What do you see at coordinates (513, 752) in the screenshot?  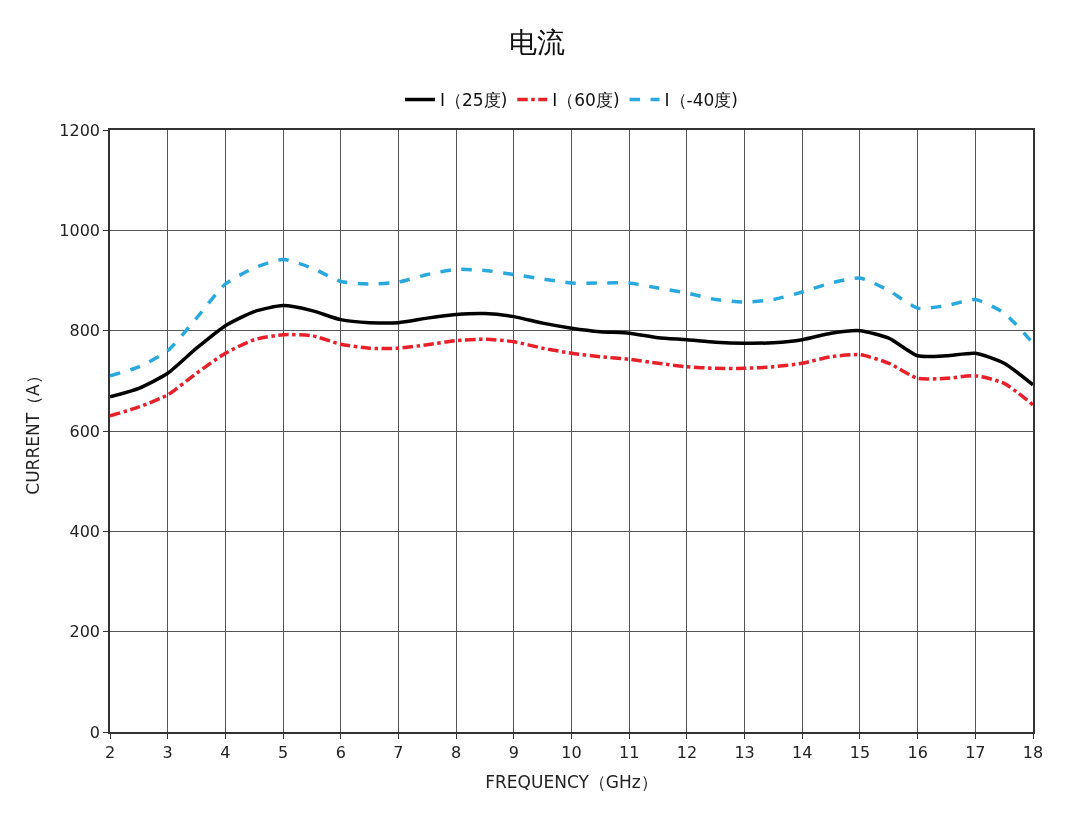 I see `x-tick-label: 9` at bounding box center [513, 752].